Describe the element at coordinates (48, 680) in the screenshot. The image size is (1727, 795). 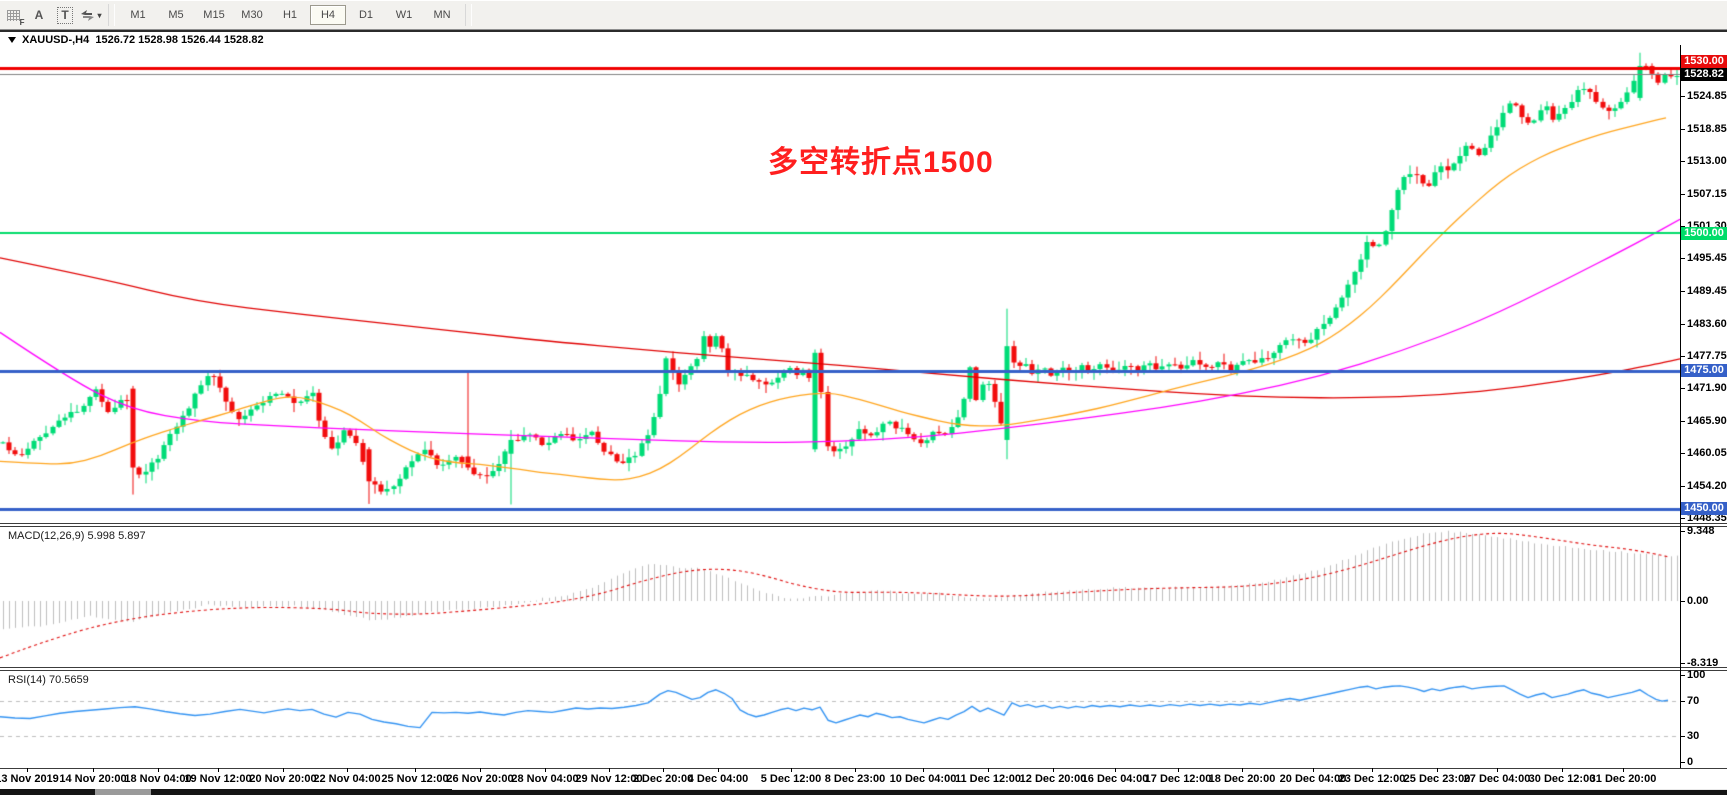
I see `rsi-label: RSI(14) 70.5659` at that location.